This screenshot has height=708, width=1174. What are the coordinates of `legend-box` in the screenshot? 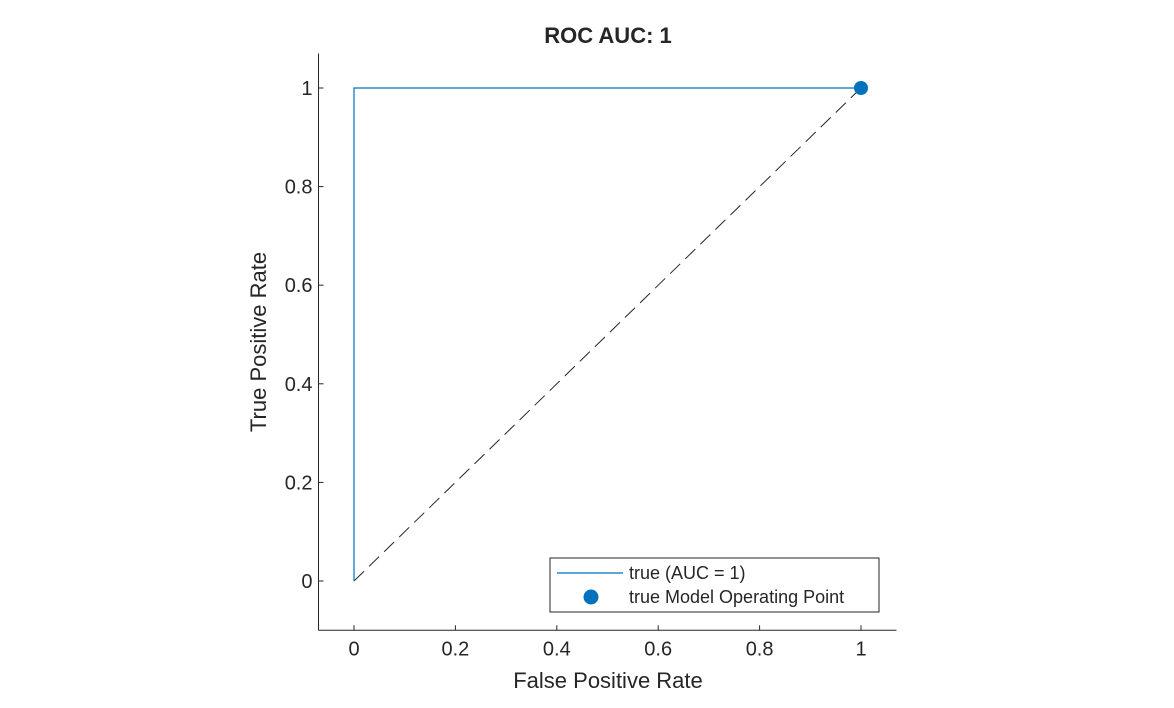 It's located at (714, 585).